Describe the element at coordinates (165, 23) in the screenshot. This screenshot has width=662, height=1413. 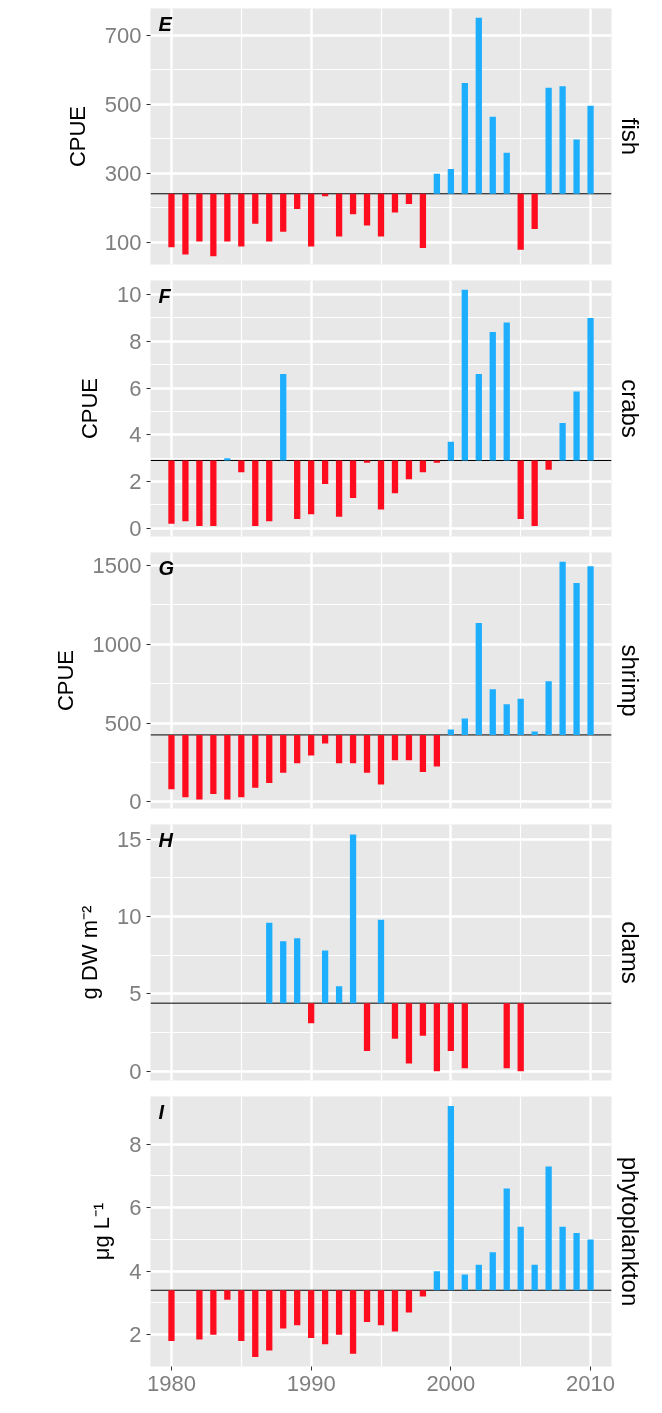
I see `annotation: E` at that location.